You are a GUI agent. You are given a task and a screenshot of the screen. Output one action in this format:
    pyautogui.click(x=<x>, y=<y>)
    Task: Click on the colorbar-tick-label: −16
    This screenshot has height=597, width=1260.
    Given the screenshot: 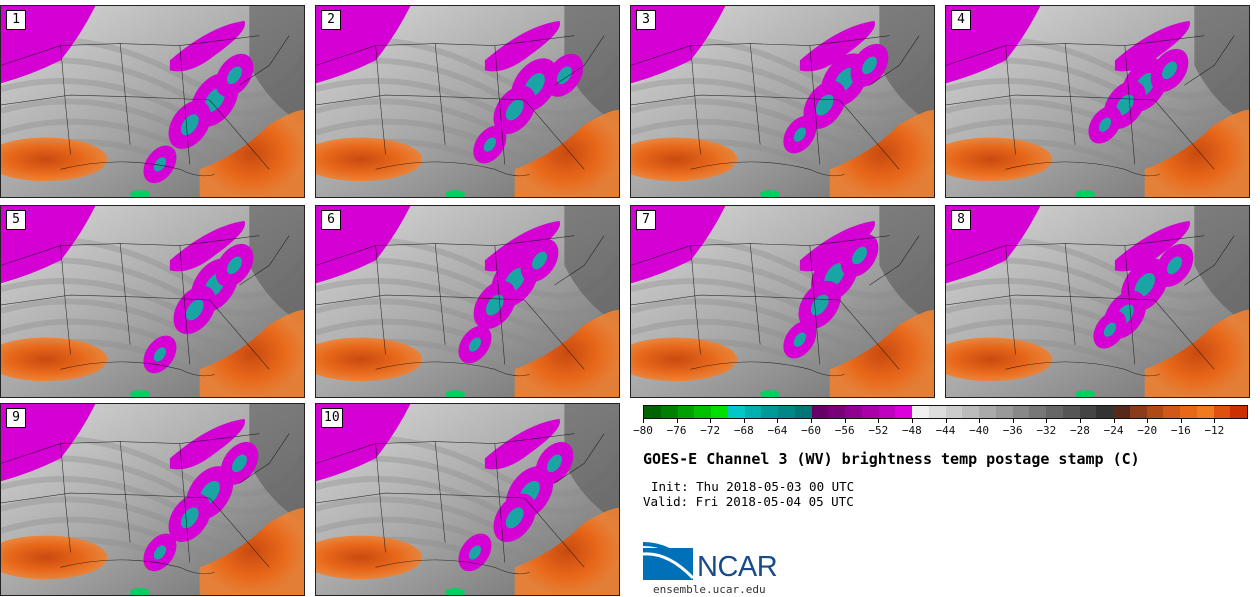 What is the action you would take?
    pyautogui.click(x=1180, y=430)
    